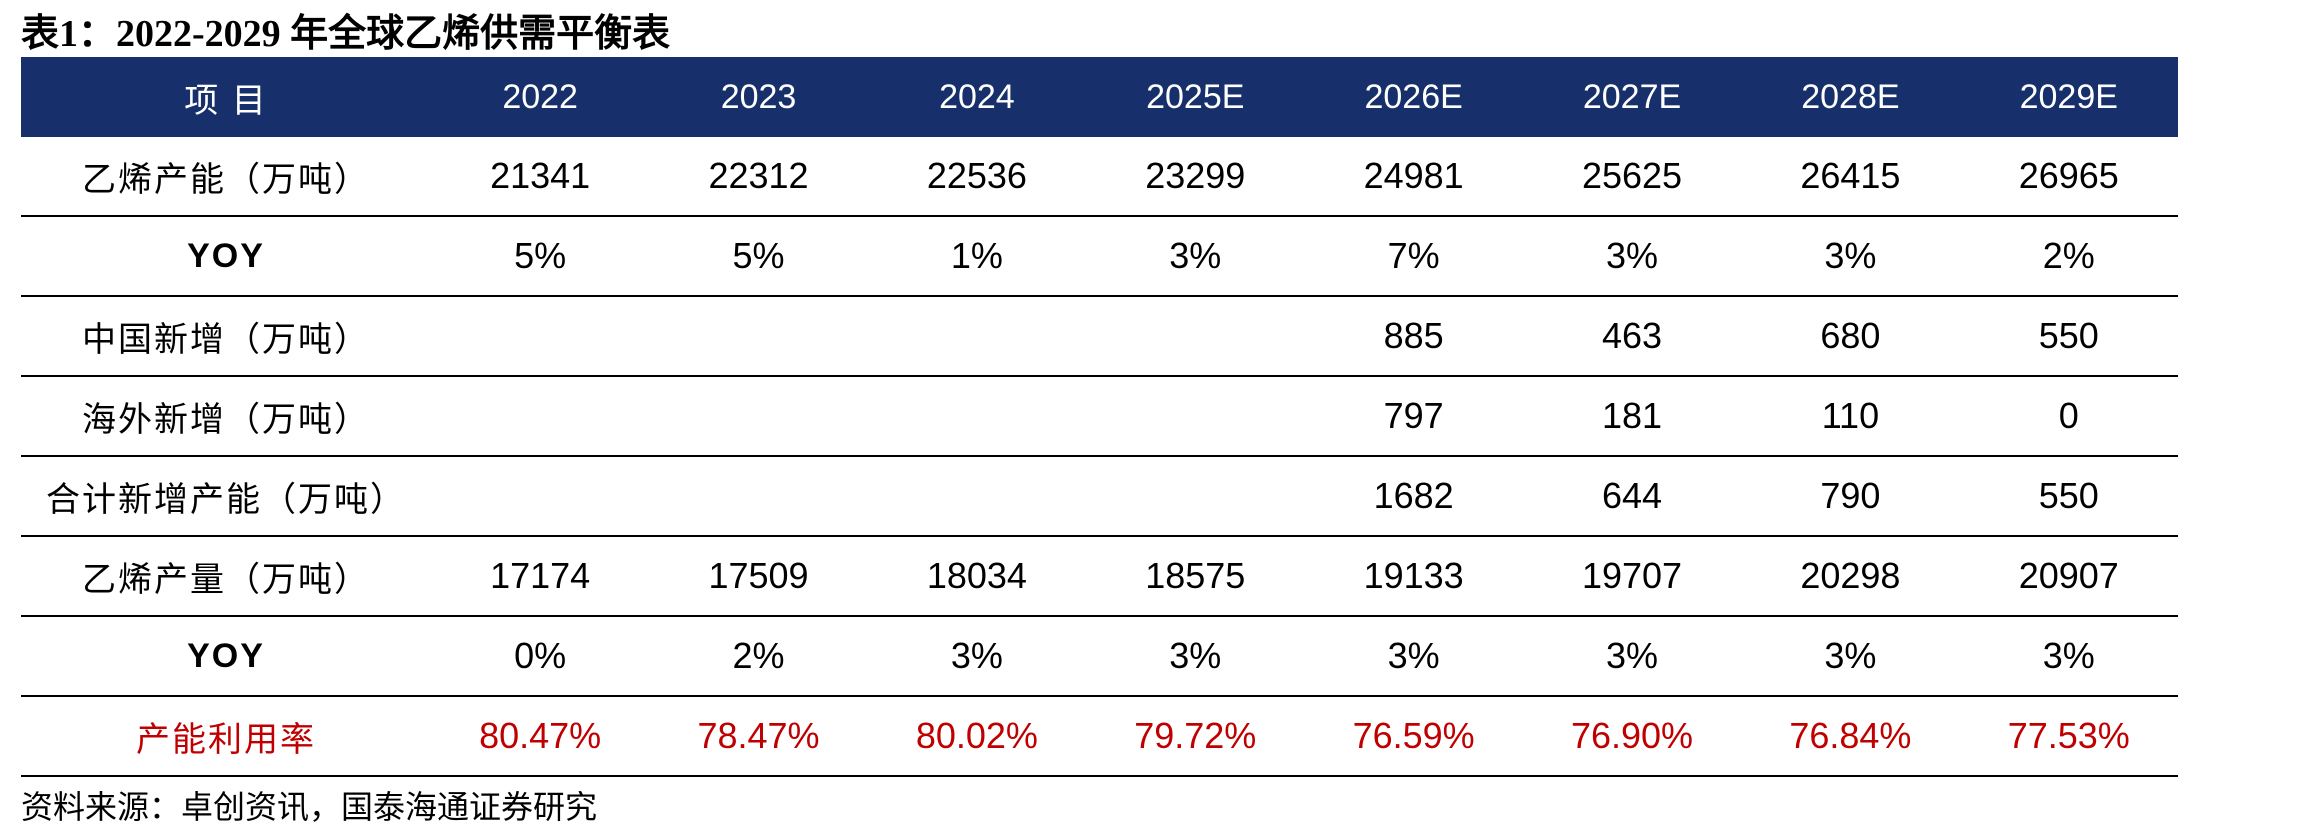 The height and width of the screenshot is (828, 2303). What do you see at coordinates (1413, 735) in the screenshot?
I see `cell: 76.59%` at bounding box center [1413, 735].